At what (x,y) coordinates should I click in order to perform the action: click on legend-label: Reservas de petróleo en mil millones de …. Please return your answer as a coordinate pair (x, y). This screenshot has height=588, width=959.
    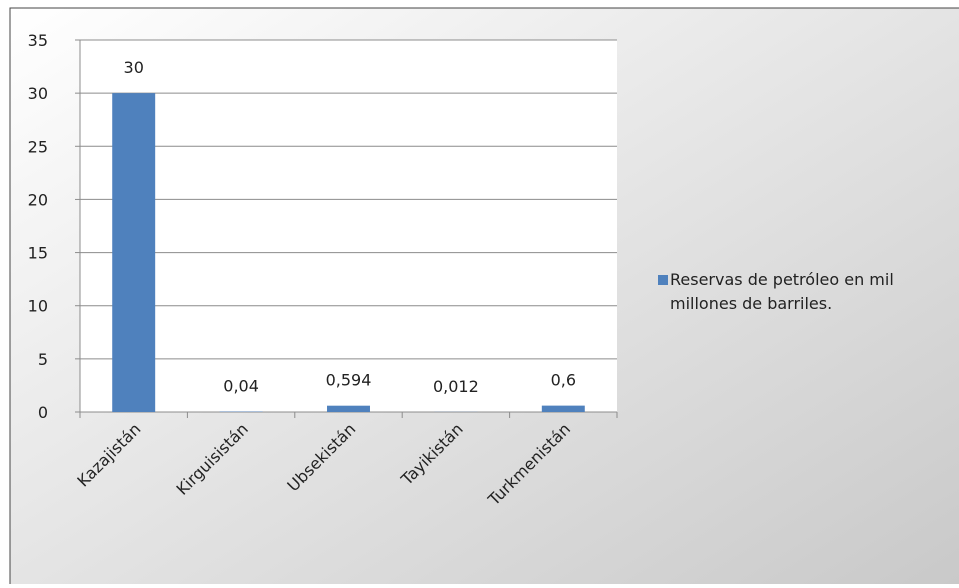
    Looking at the image, I should click on (812, 292).